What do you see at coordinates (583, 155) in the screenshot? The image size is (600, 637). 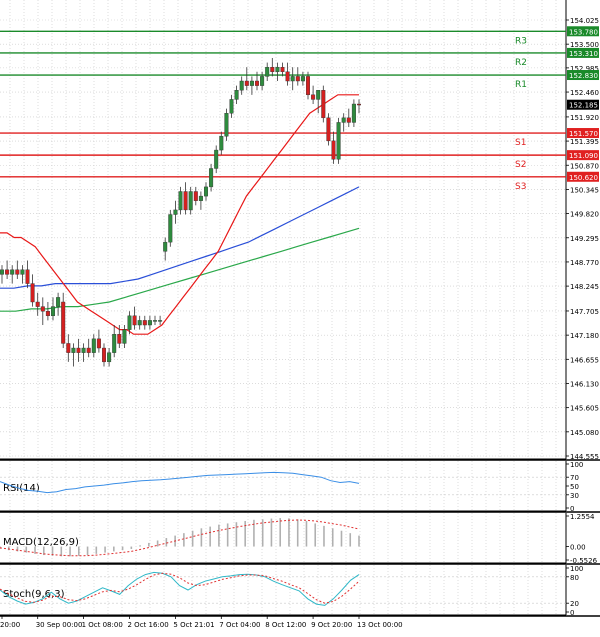 I see `level-tag-s2` at bounding box center [583, 155].